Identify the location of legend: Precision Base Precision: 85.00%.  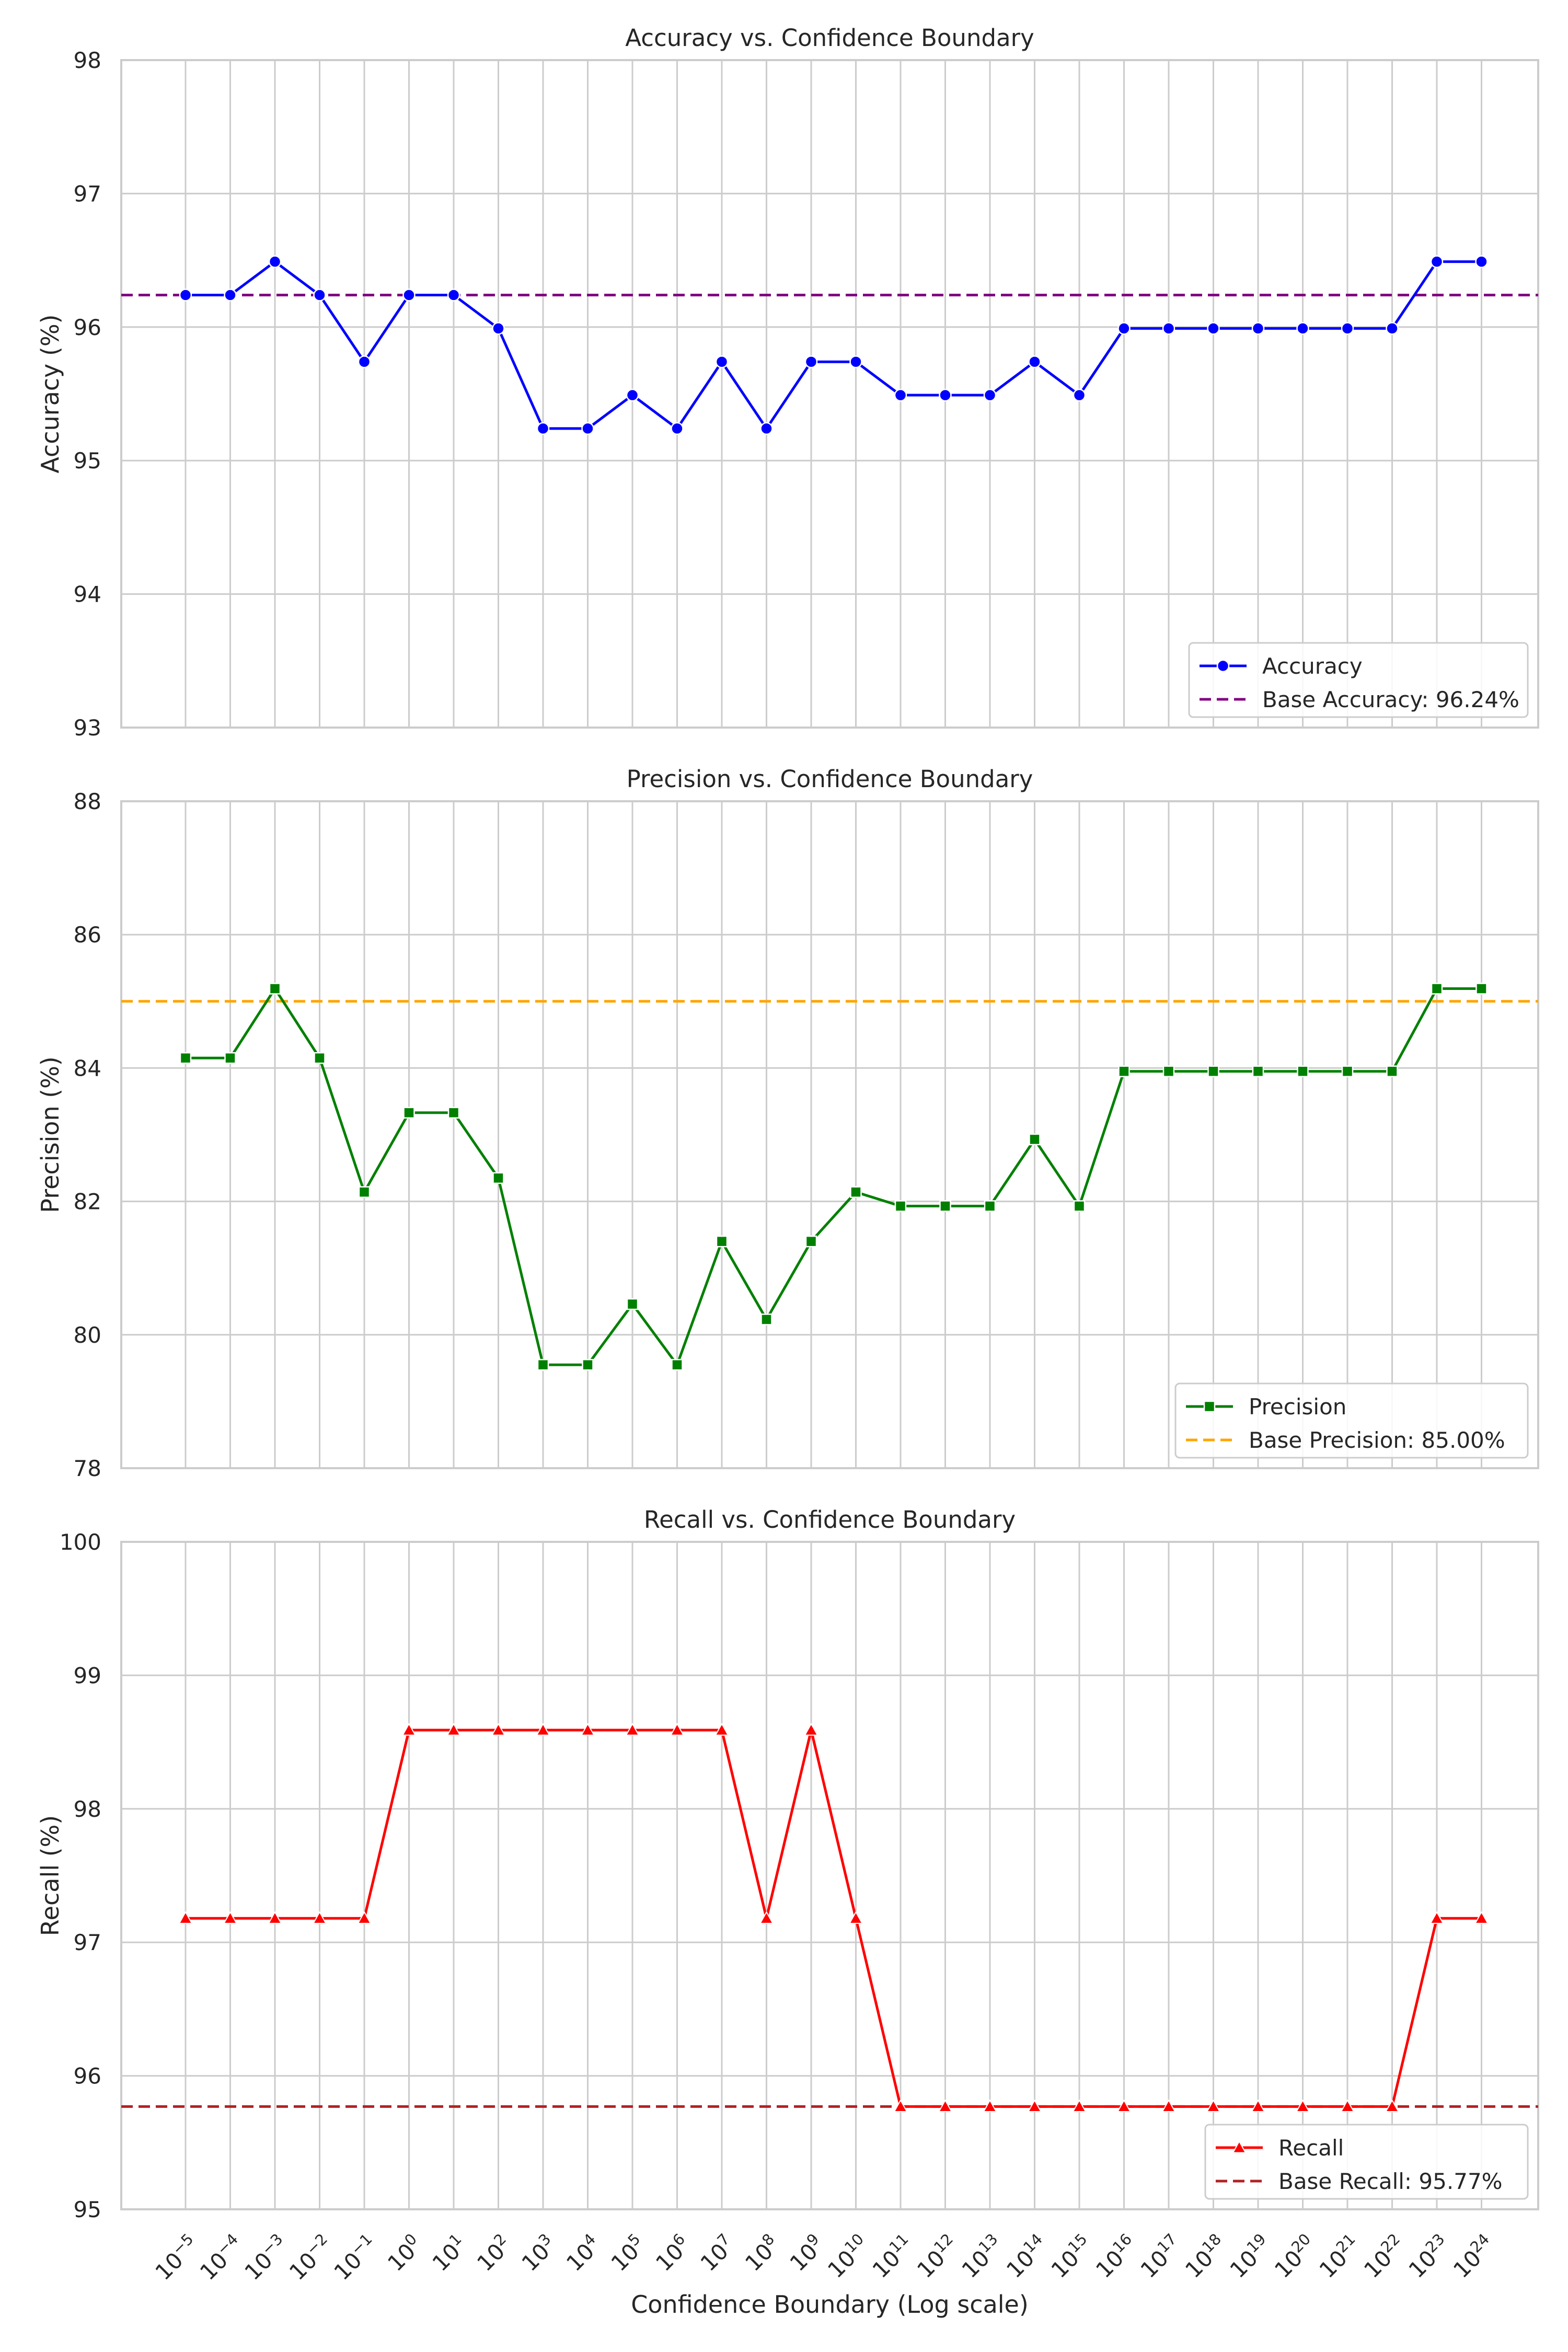
(1351, 1420).